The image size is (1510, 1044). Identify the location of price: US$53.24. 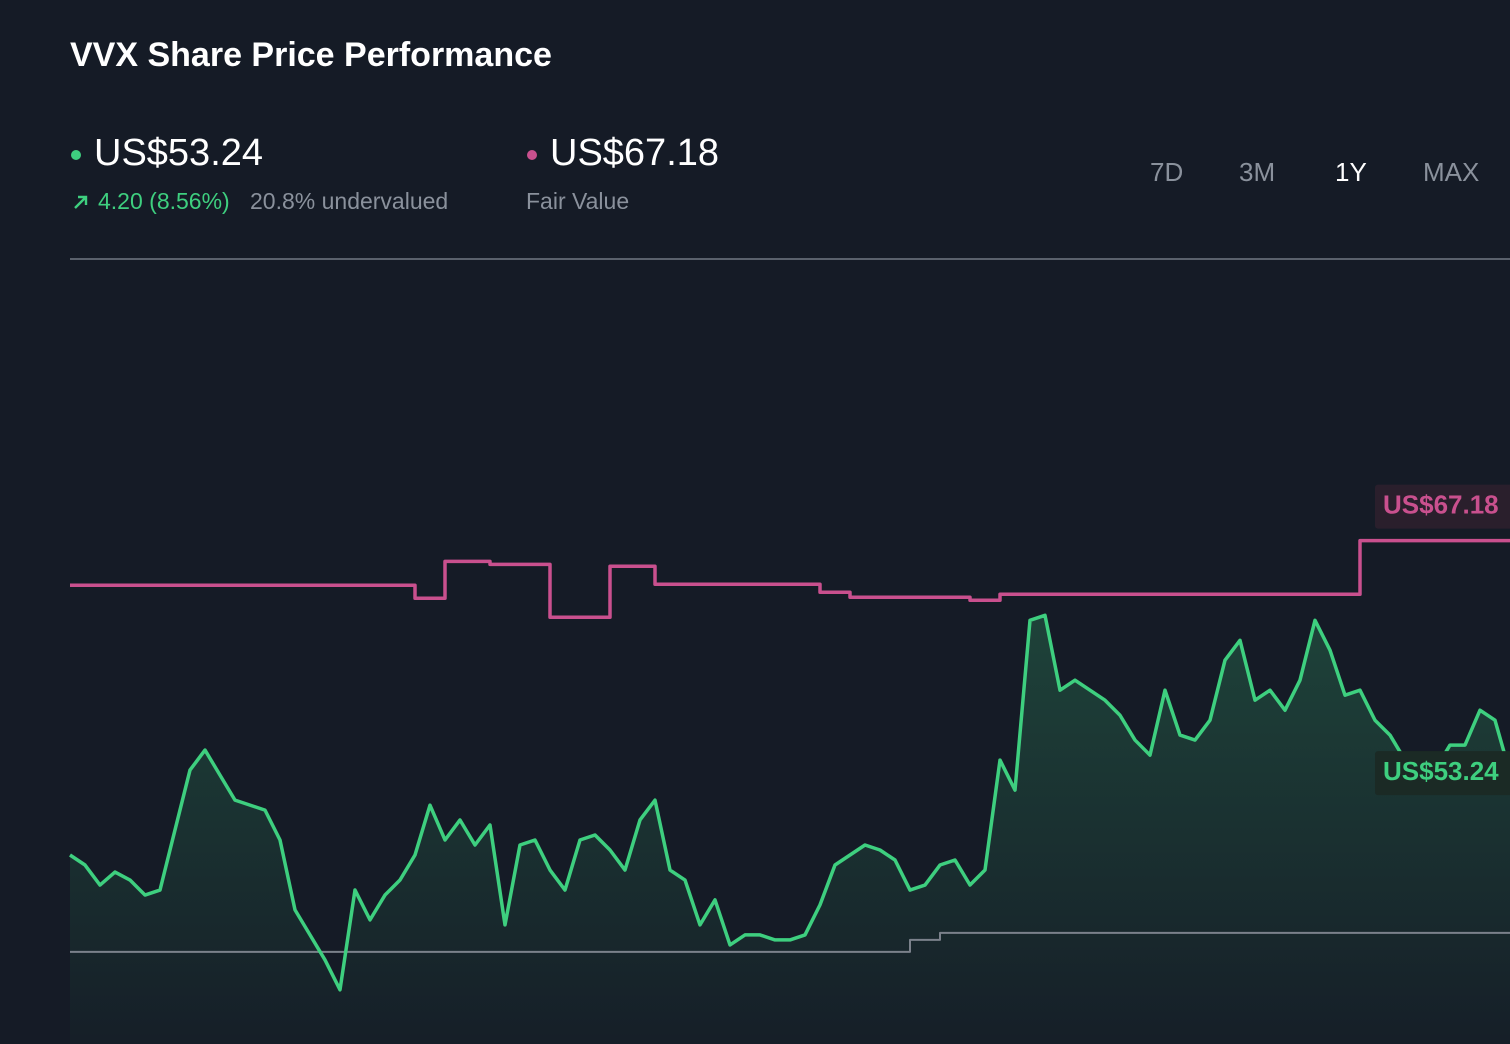
(179, 153).